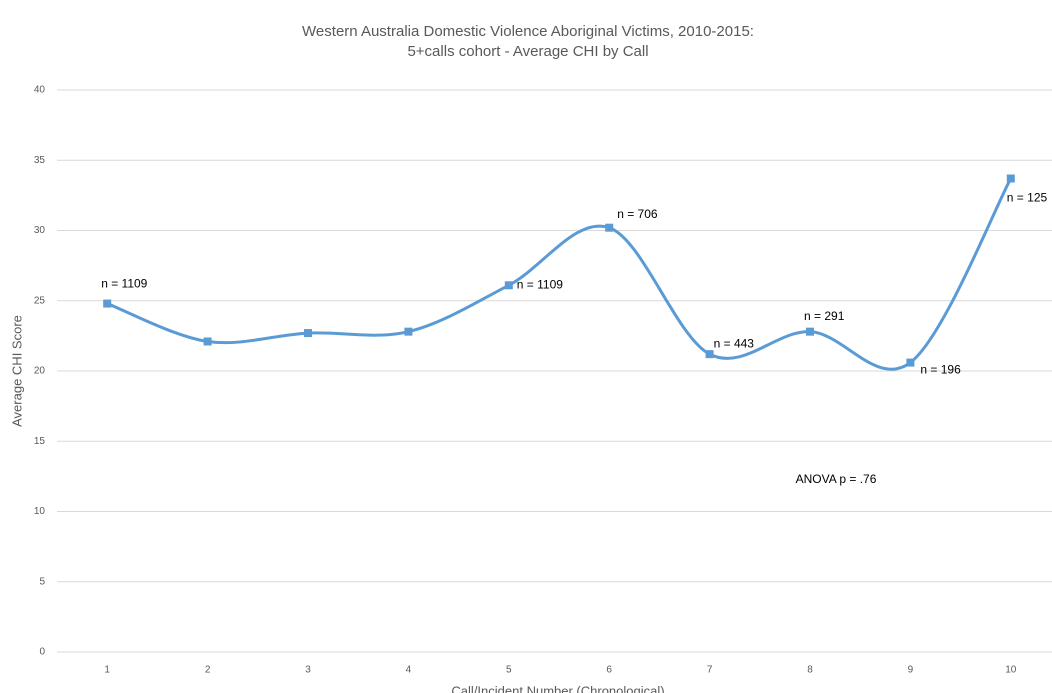 The image size is (1052, 693). What do you see at coordinates (1011, 670) in the screenshot?
I see `x-tick-label: 10` at bounding box center [1011, 670].